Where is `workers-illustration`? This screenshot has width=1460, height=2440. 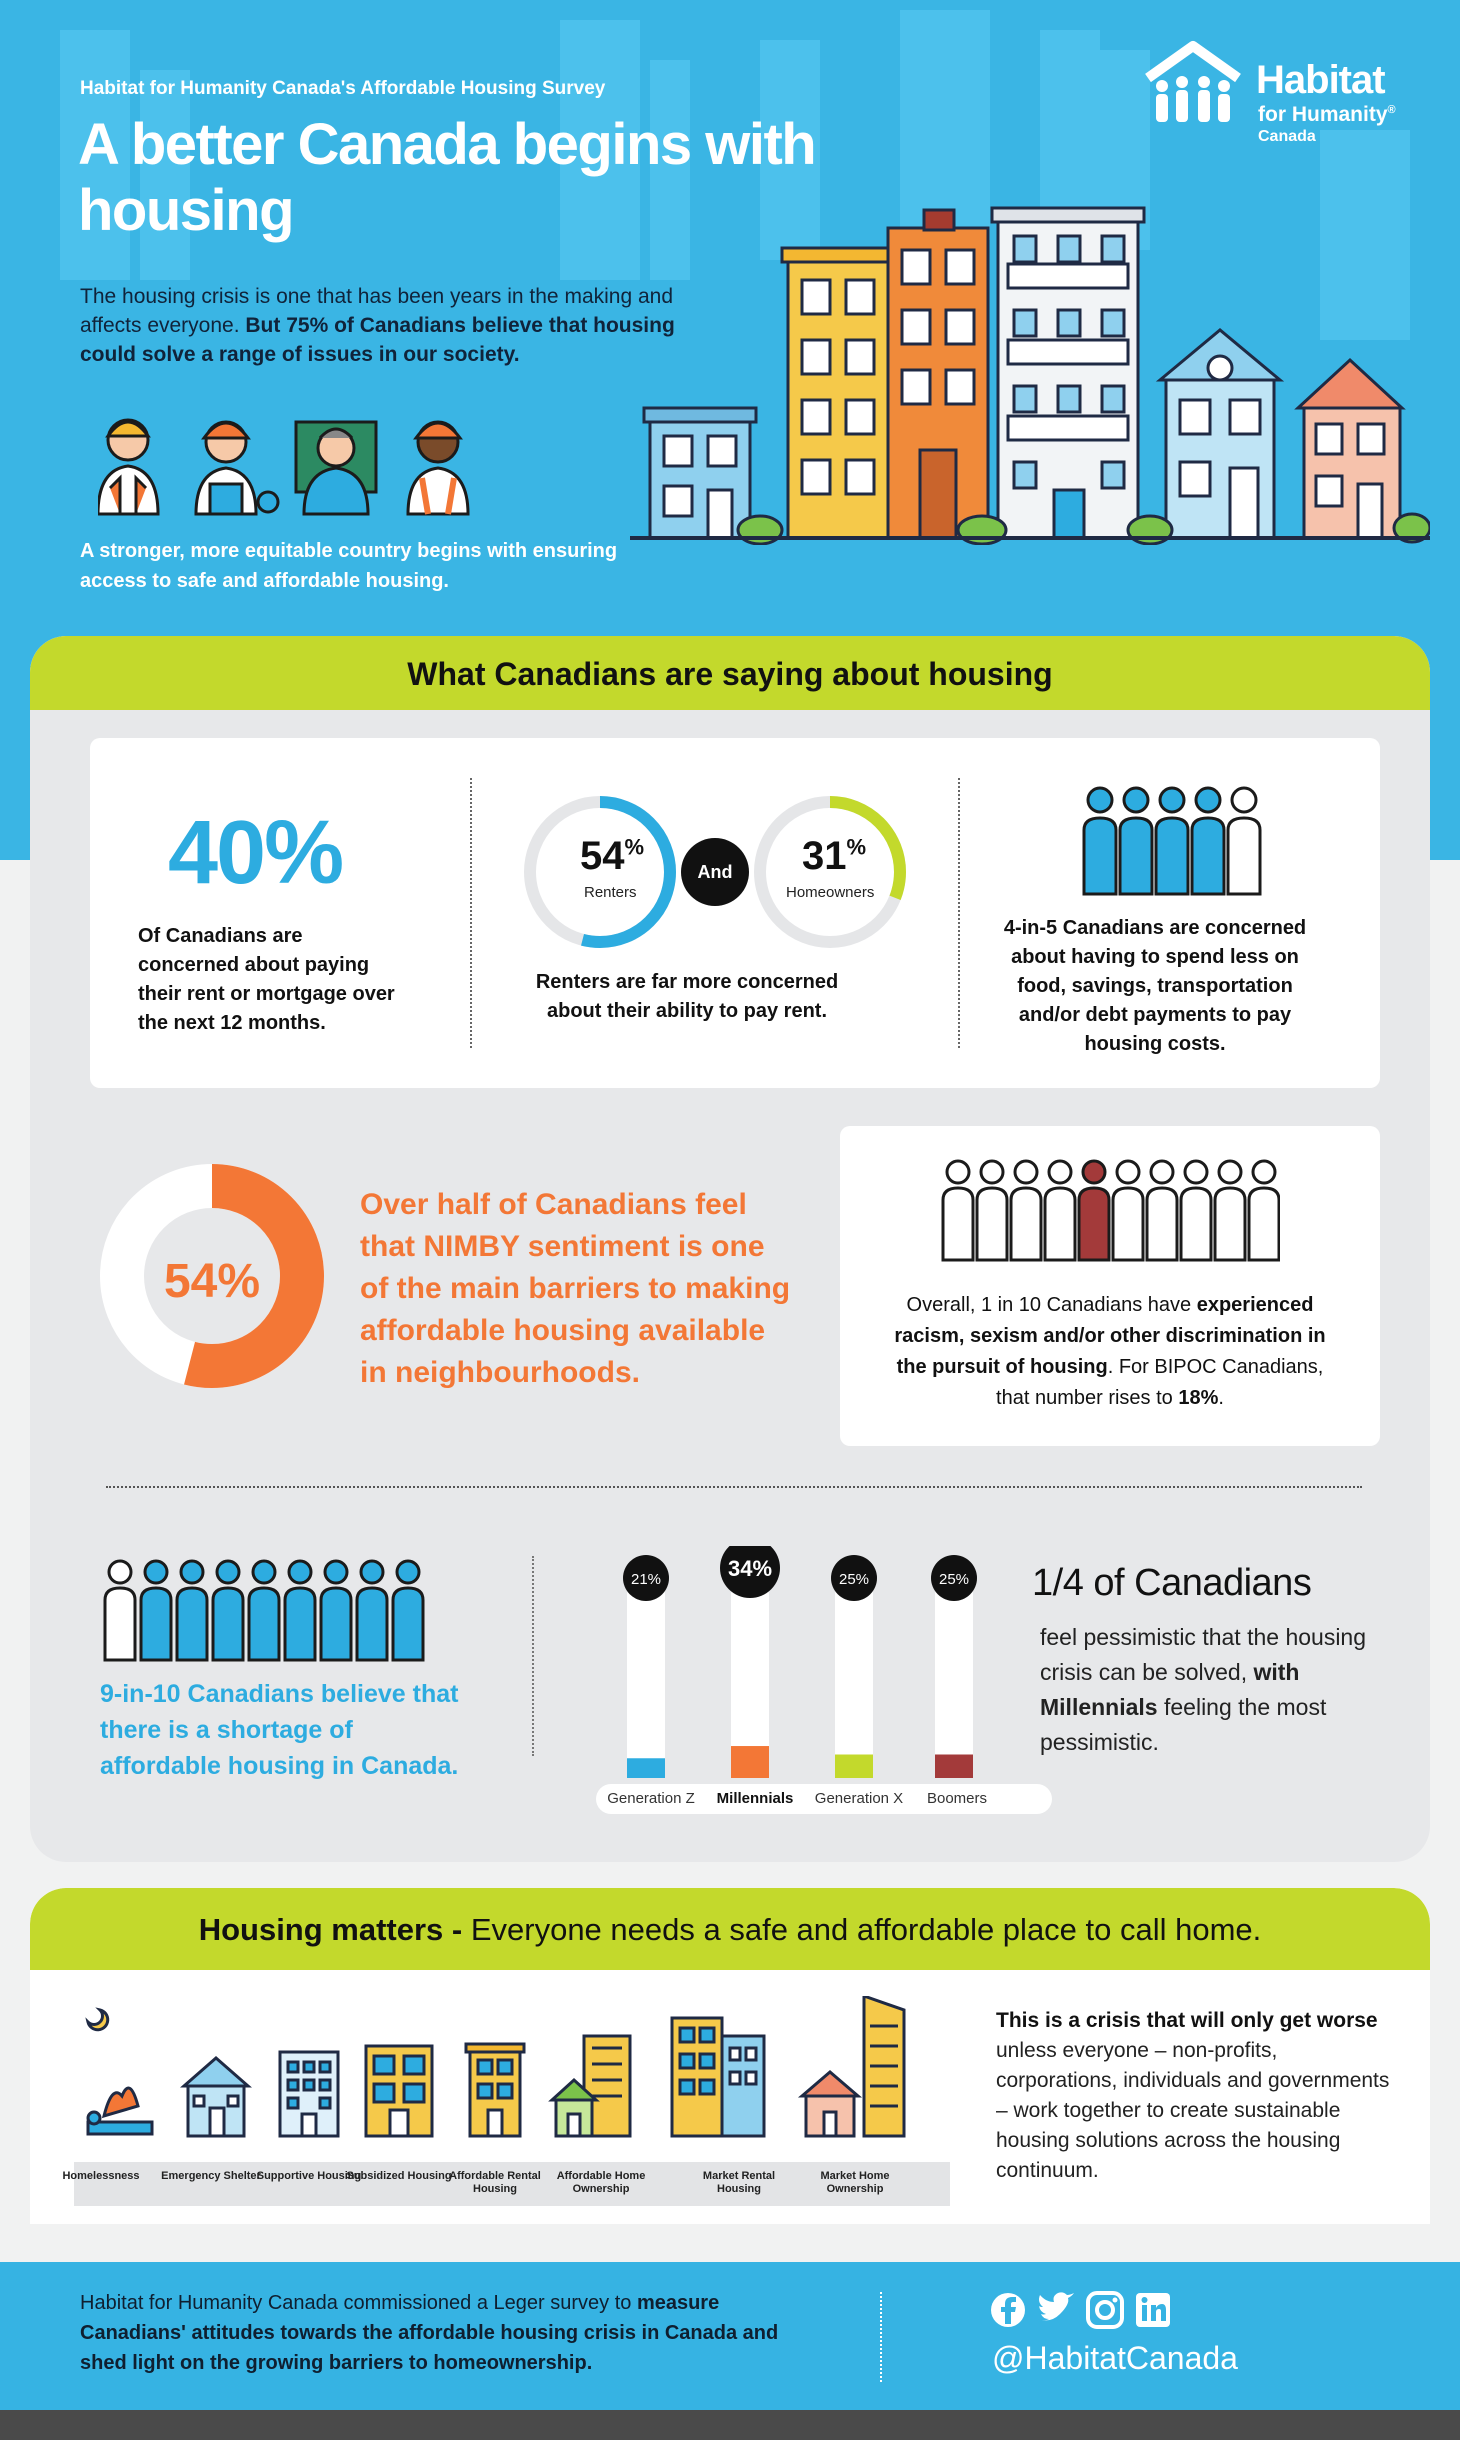 workers-illustration is located at coordinates (284, 467).